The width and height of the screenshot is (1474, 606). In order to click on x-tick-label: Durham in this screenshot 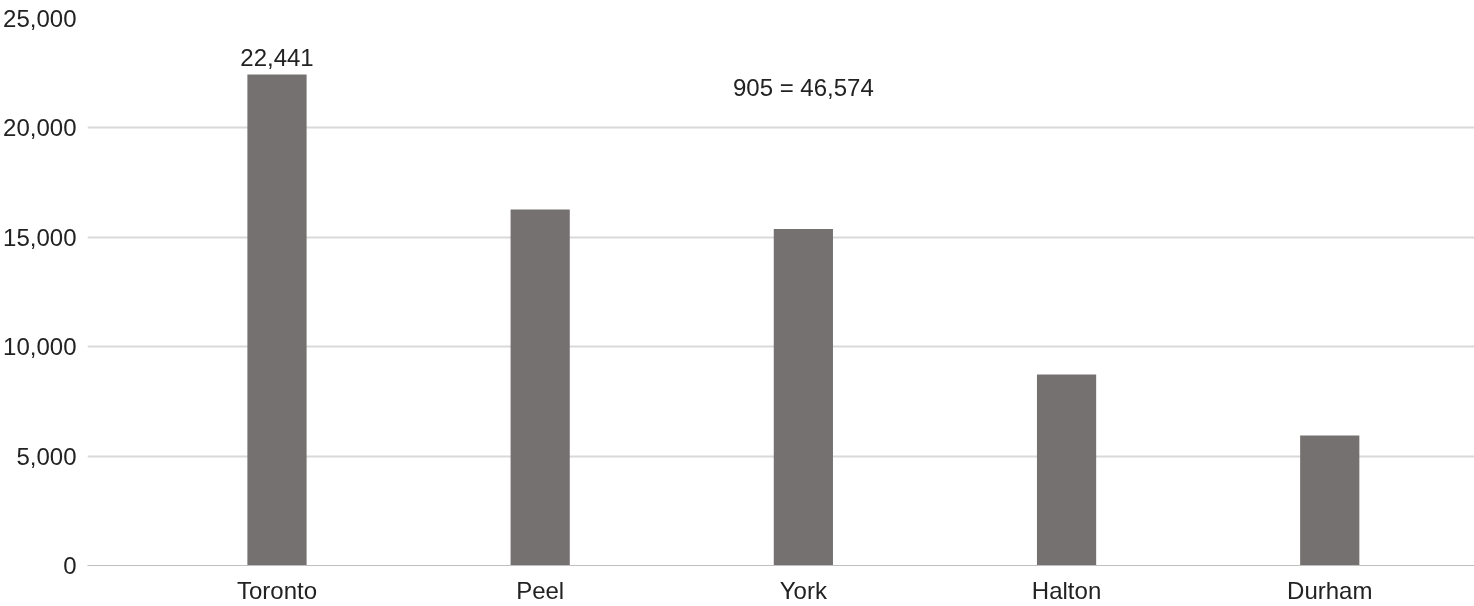, I will do `click(1330, 590)`.